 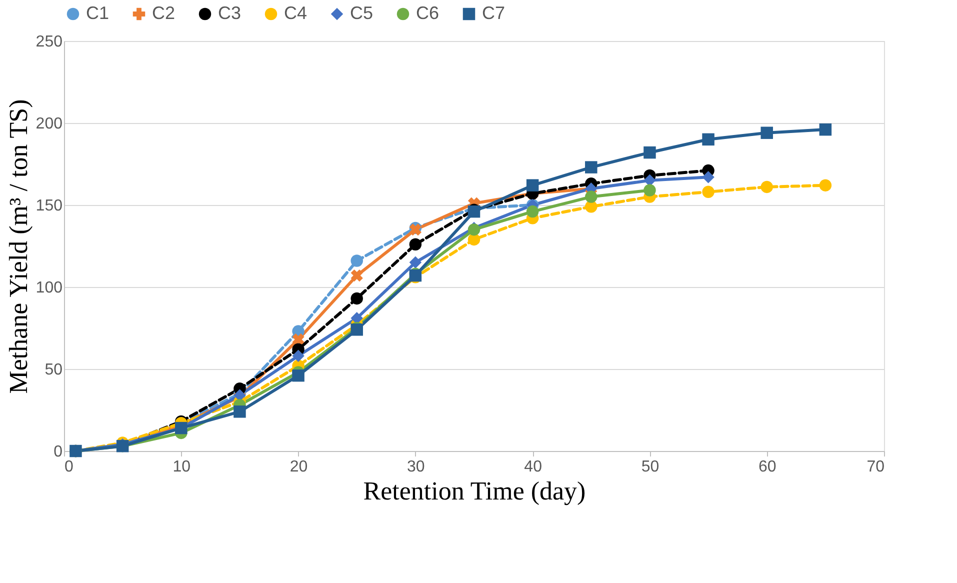 I want to click on legend-label: C3, so click(x=230, y=13).